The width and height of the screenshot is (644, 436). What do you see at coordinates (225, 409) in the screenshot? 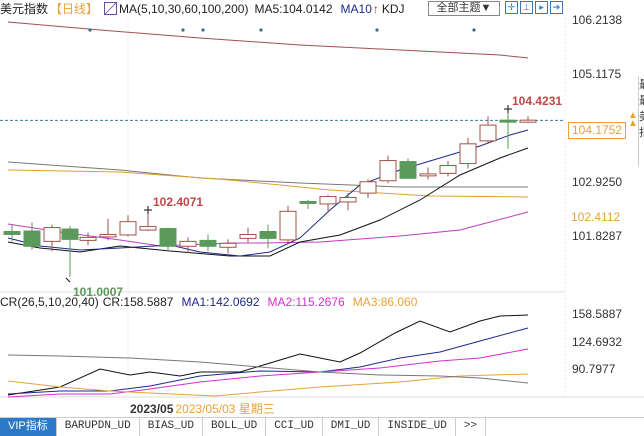
I see `cursor-date: 2023/05/03 星期三` at bounding box center [225, 409].